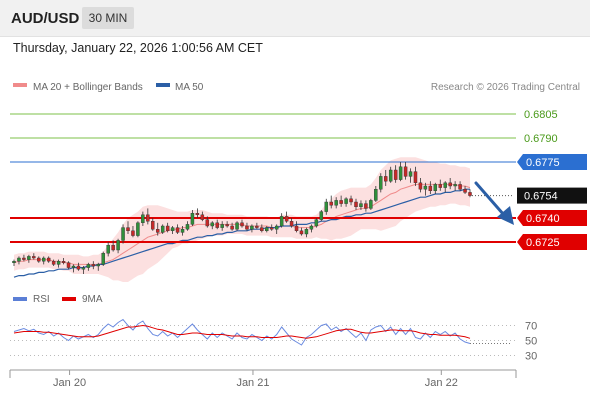 This screenshot has width=590, height=400. Describe the element at coordinates (505, 215) in the screenshot. I see `arrow-head` at that location.